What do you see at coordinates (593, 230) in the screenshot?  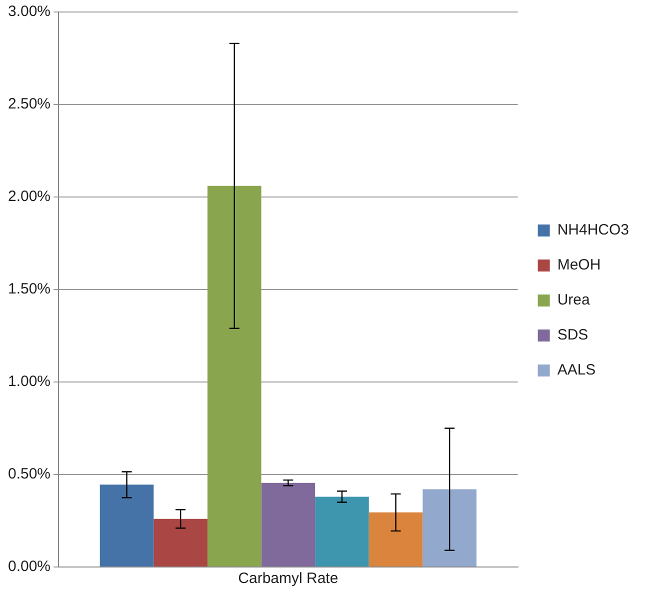 I see `legend-label: NH4HCO3` at bounding box center [593, 230].